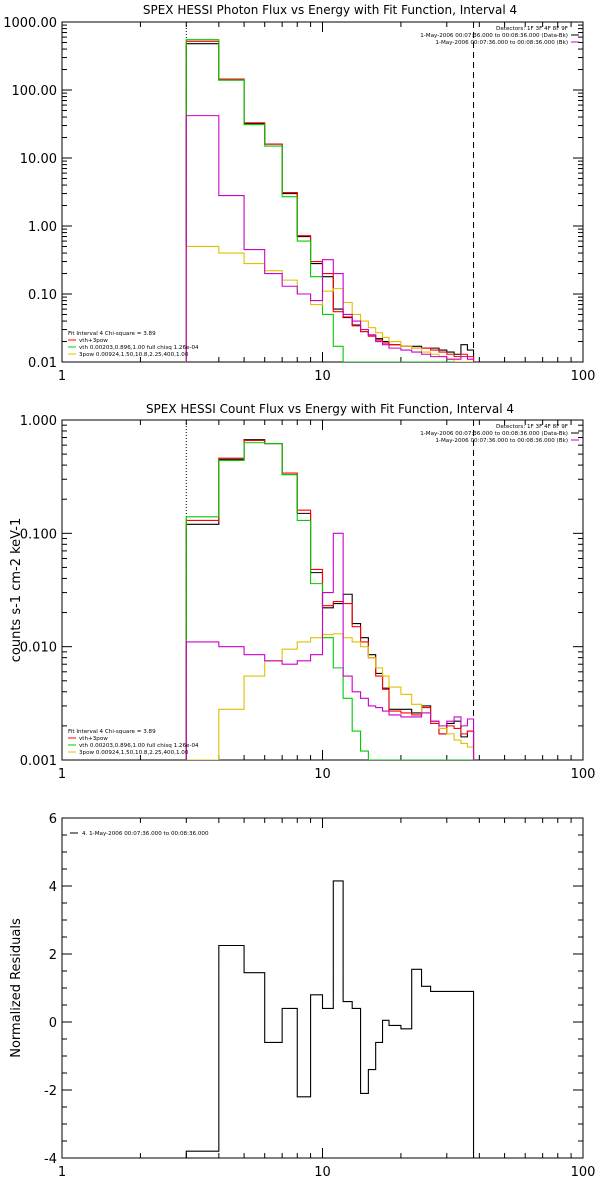  Describe the element at coordinates (38, 534) in the screenshot. I see `y-tick-label: 0.100` at that location.